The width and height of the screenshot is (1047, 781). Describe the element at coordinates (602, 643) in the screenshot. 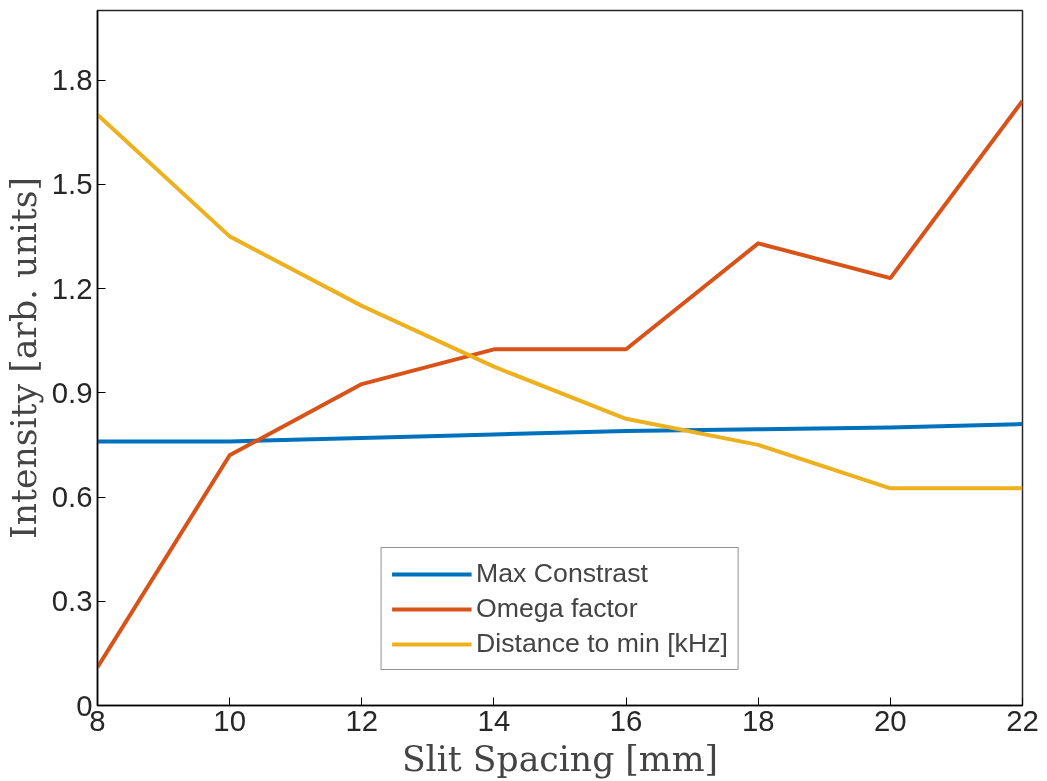

I see `legend-label: Distance to min [kHz]` at that location.